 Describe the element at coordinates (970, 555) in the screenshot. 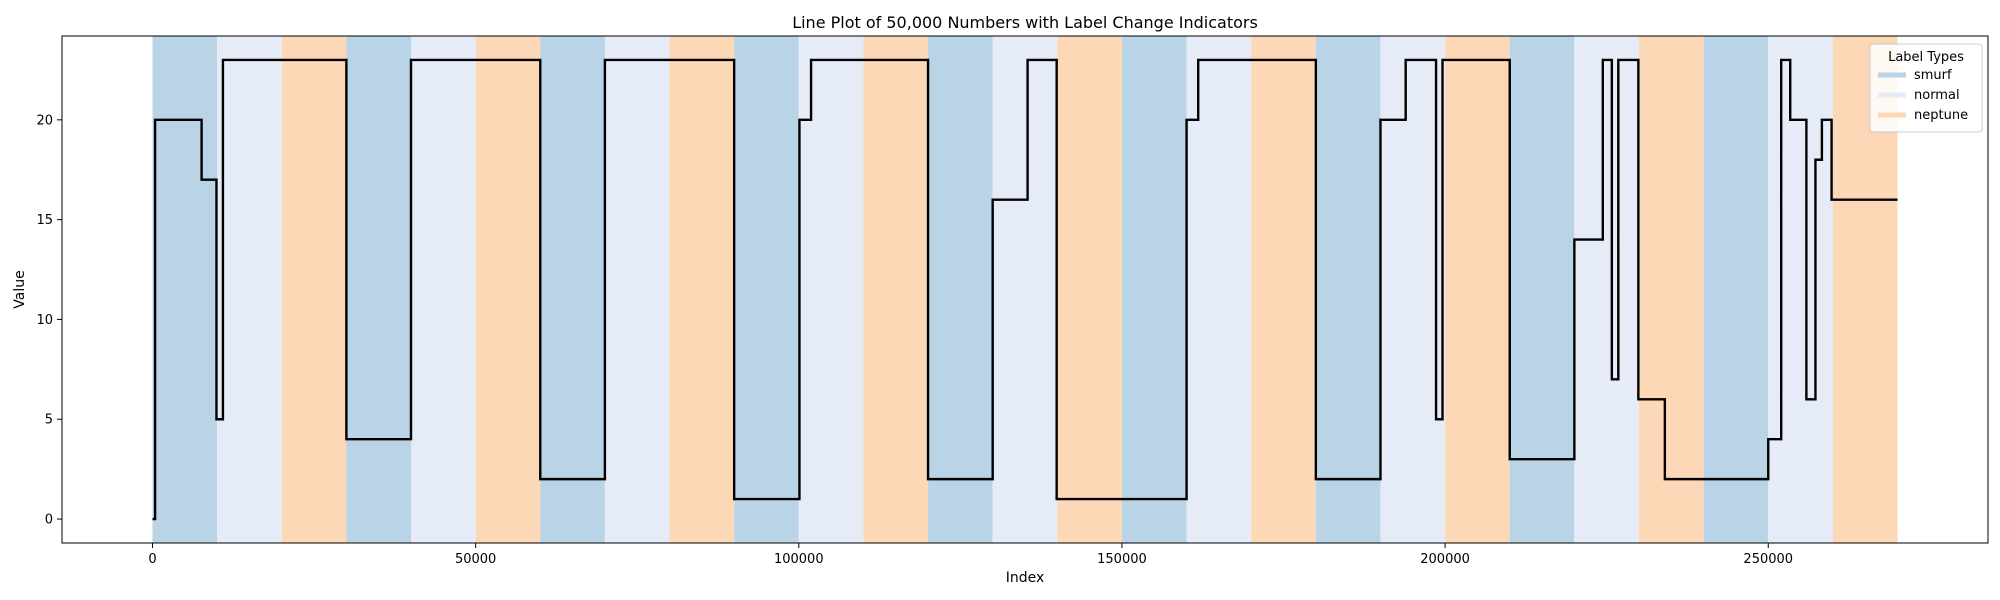

I see `x-axis: 0 50000 100000 150000 200000 250000` at that location.